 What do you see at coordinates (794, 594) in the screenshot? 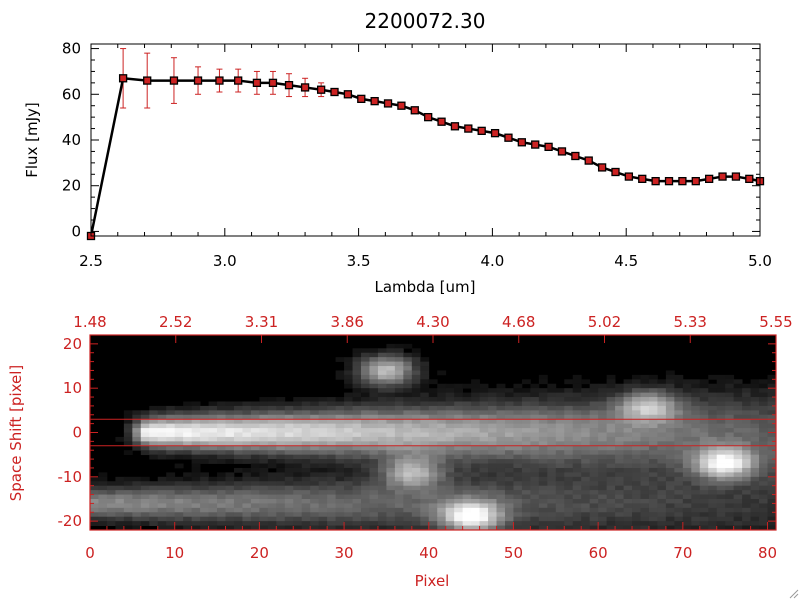
I see `resize-grip-icon` at bounding box center [794, 594].